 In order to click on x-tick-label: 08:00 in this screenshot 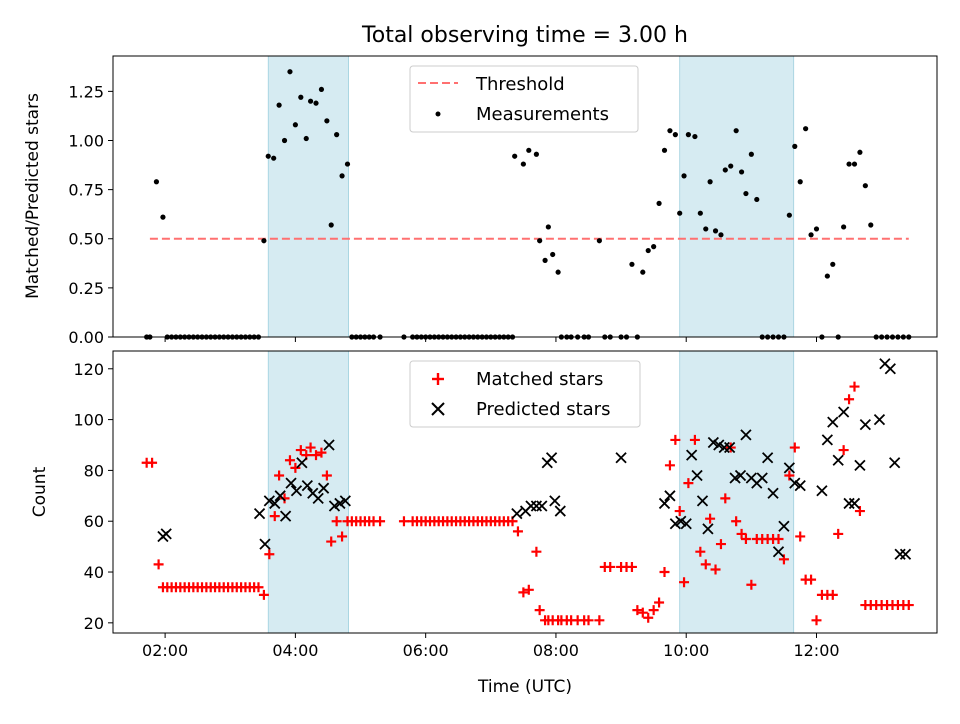, I will do `click(556, 650)`.